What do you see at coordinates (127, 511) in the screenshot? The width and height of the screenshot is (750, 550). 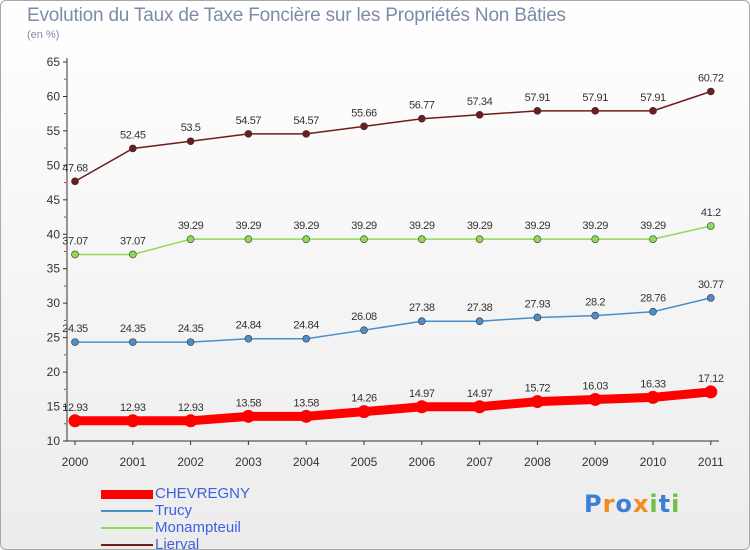 I see `legend-swatch-trucy` at bounding box center [127, 511].